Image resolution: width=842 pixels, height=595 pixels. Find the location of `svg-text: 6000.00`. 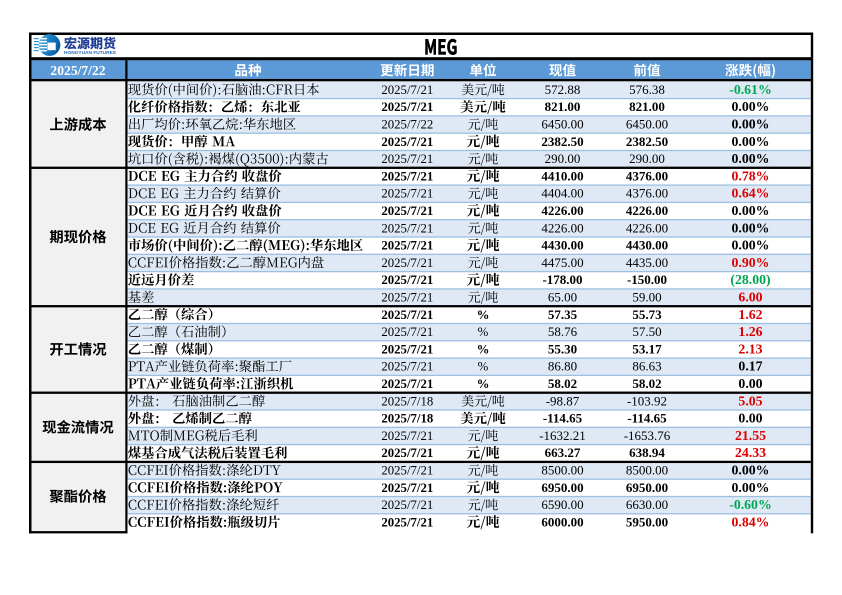

svg-text: 6000.00 is located at coordinates (562, 521).